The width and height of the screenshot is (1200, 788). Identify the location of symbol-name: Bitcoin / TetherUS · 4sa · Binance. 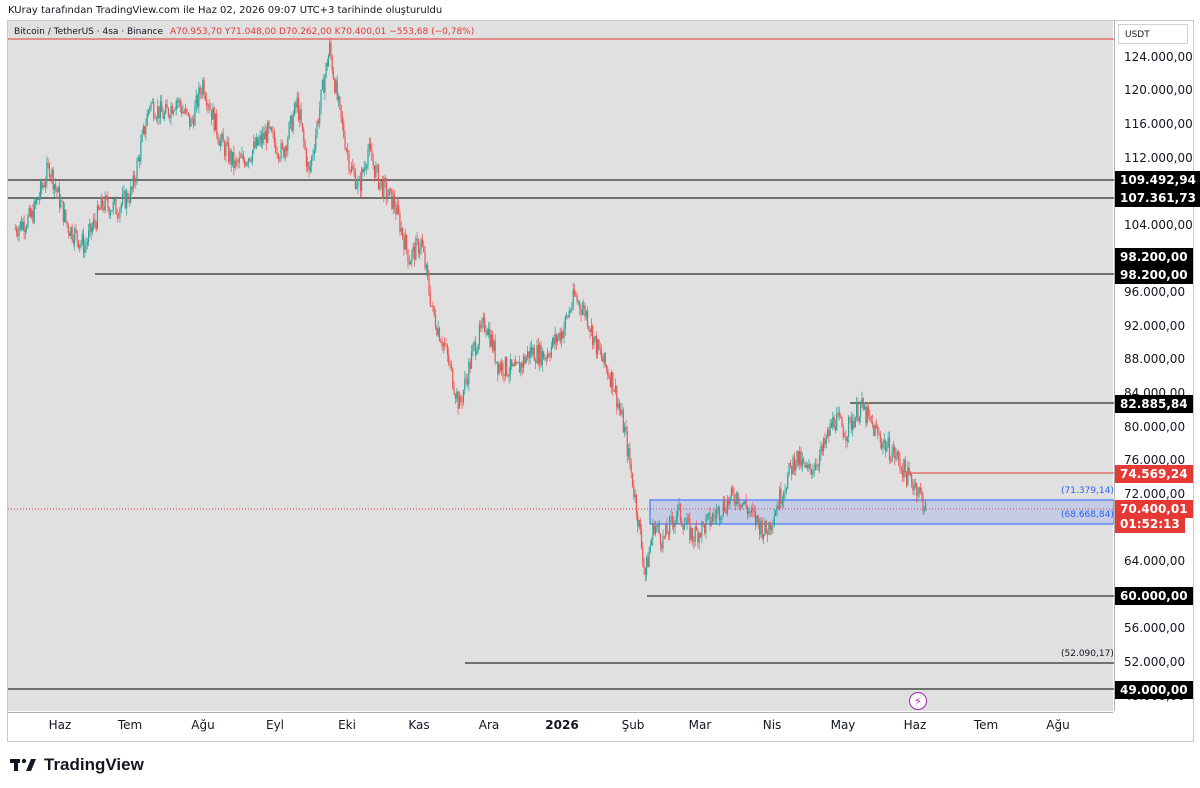
(89, 32).